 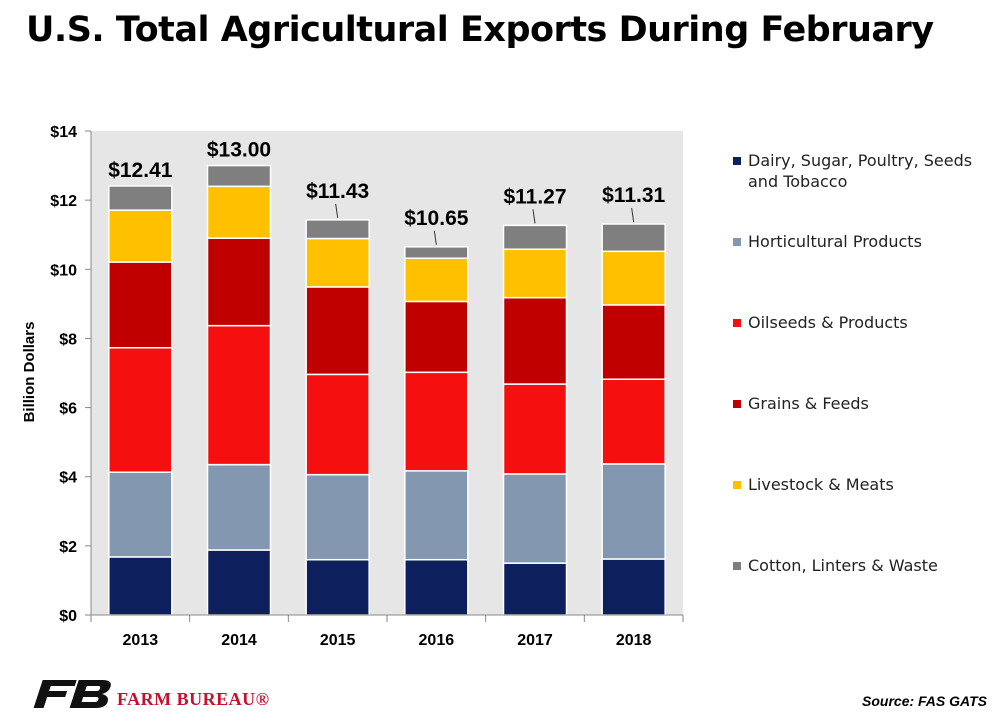 What do you see at coordinates (68, 339) in the screenshot?
I see `y-tick-label-8: $8` at bounding box center [68, 339].